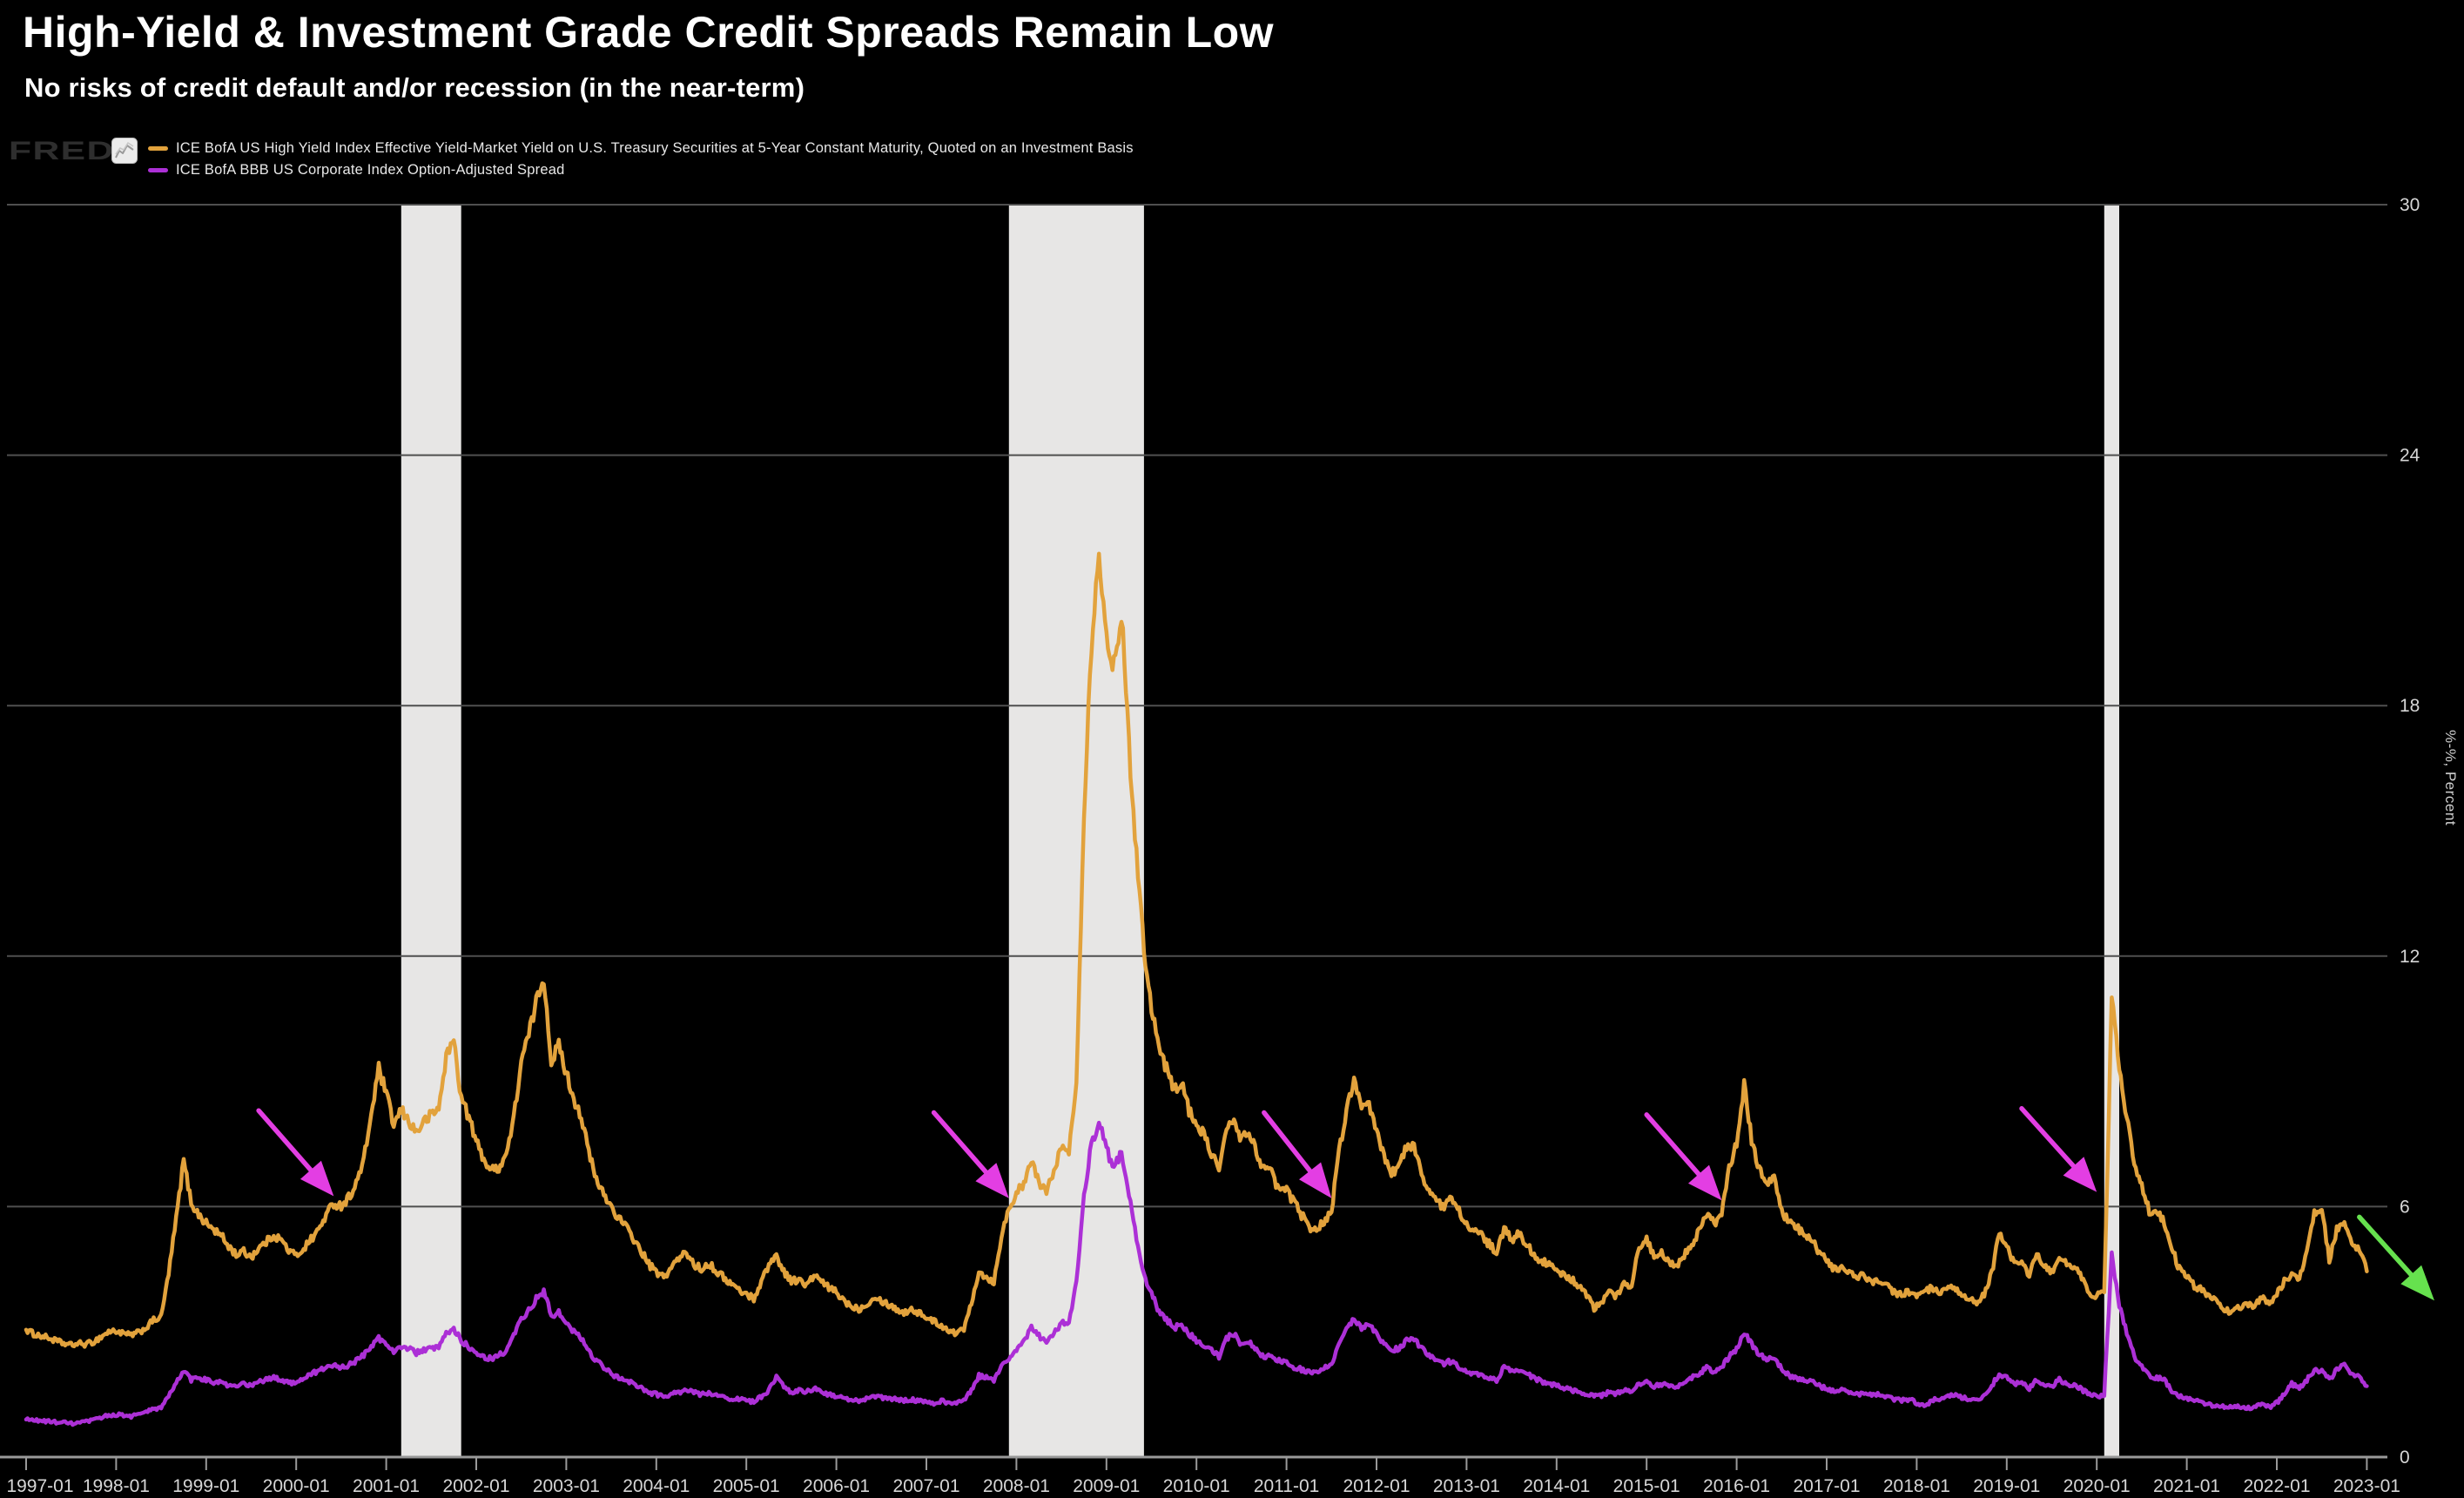 Image resolution: width=2464 pixels, height=1498 pixels. What do you see at coordinates (2097, 1486) in the screenshot?
I see `x-tick-label: 2020-01` at bounding box center [2097, 1486].